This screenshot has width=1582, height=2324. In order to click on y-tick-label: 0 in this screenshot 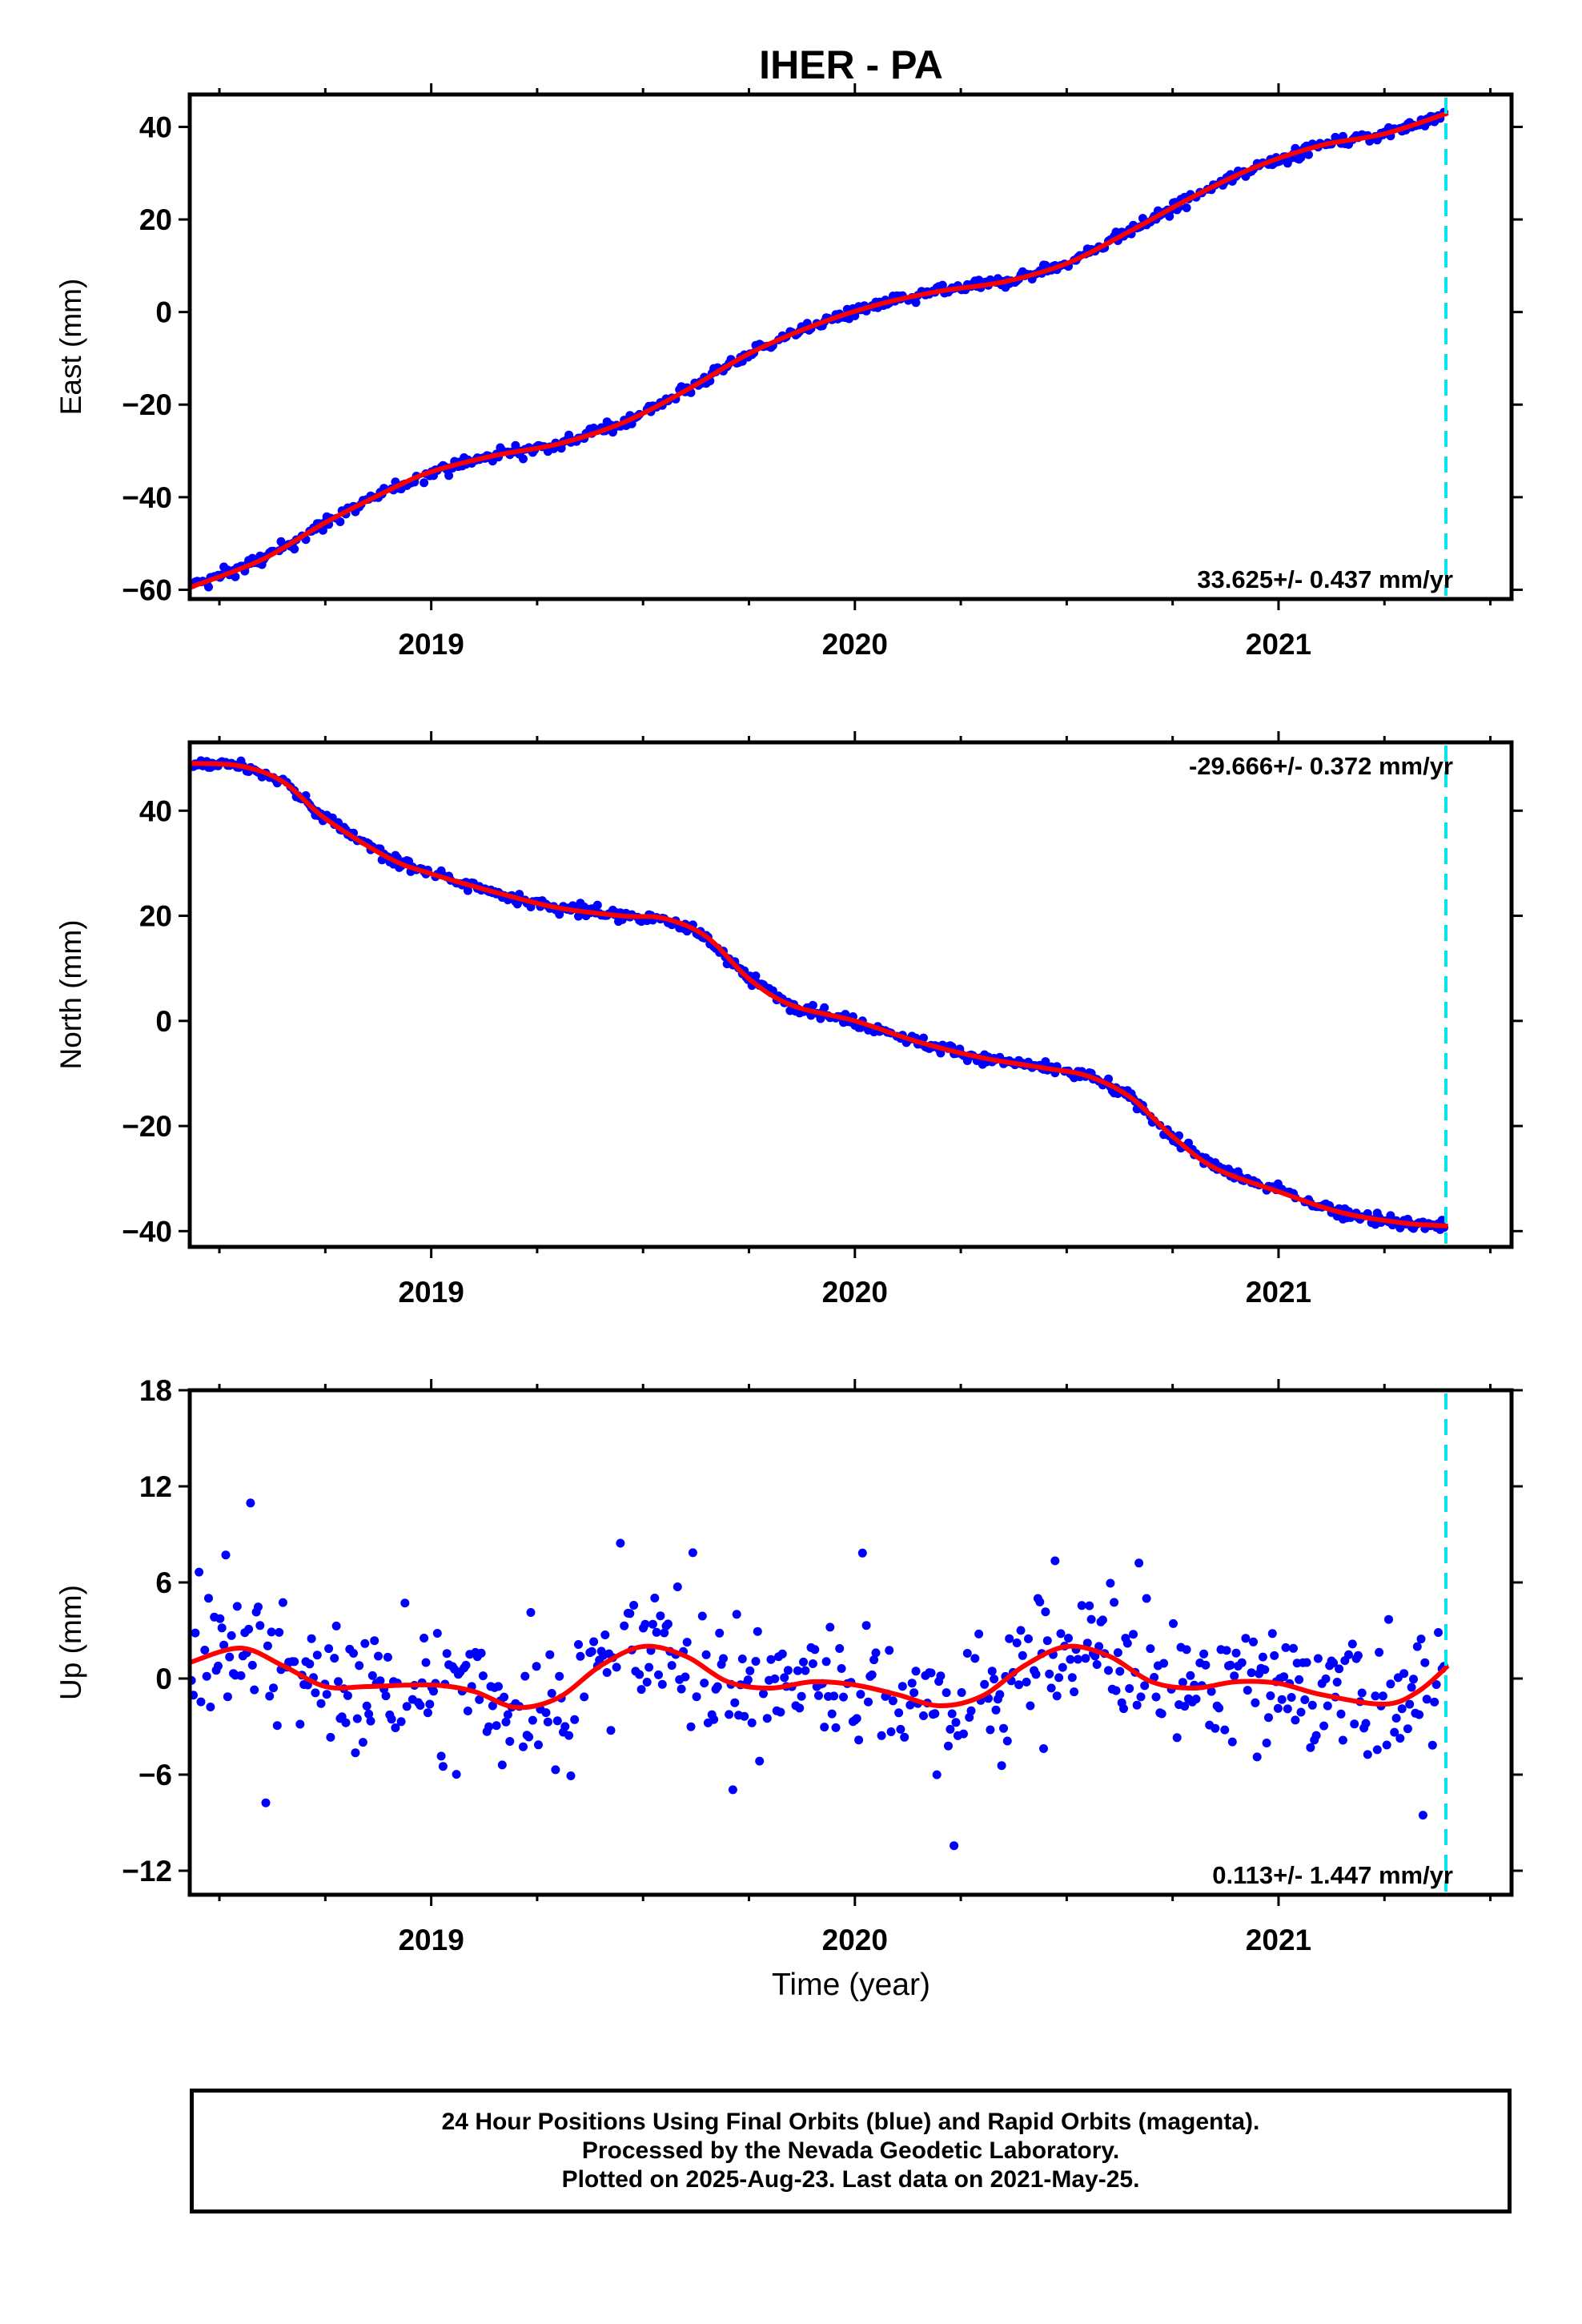, I will do `click(164, 312)`.